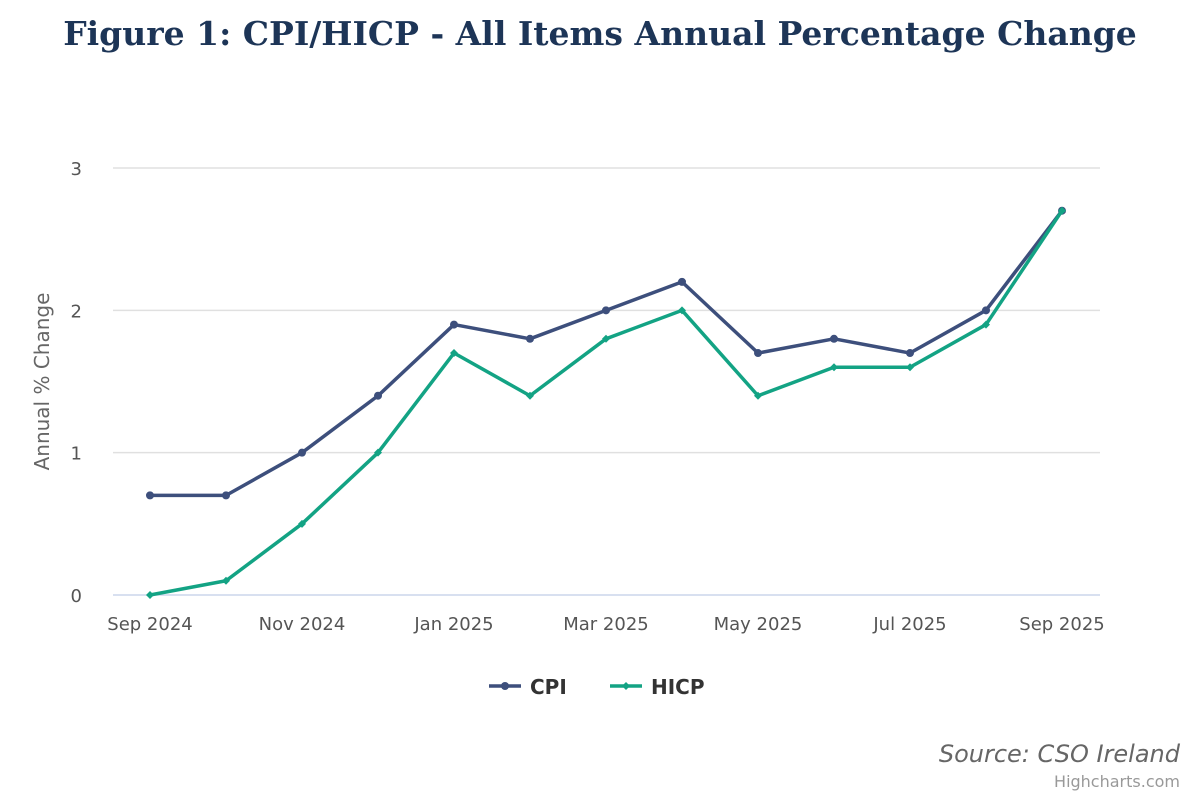 This screenshot has width=1200, height=800. What do you see at coordinates (1061, 624) in the screenshot?
I see `x-tick-label: Sep 2025` at bounding box center [1061, 624].